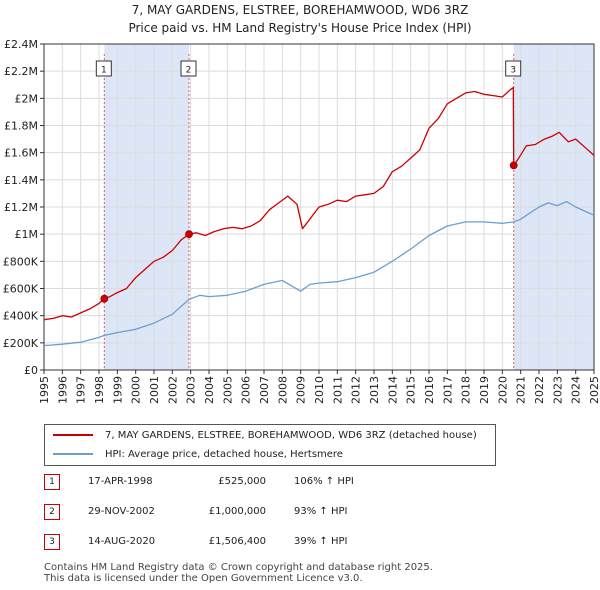  Describe the element at coordinates (122, 541) in the screenshot. I see `sale-date: 14-AUG-2020` at that location.